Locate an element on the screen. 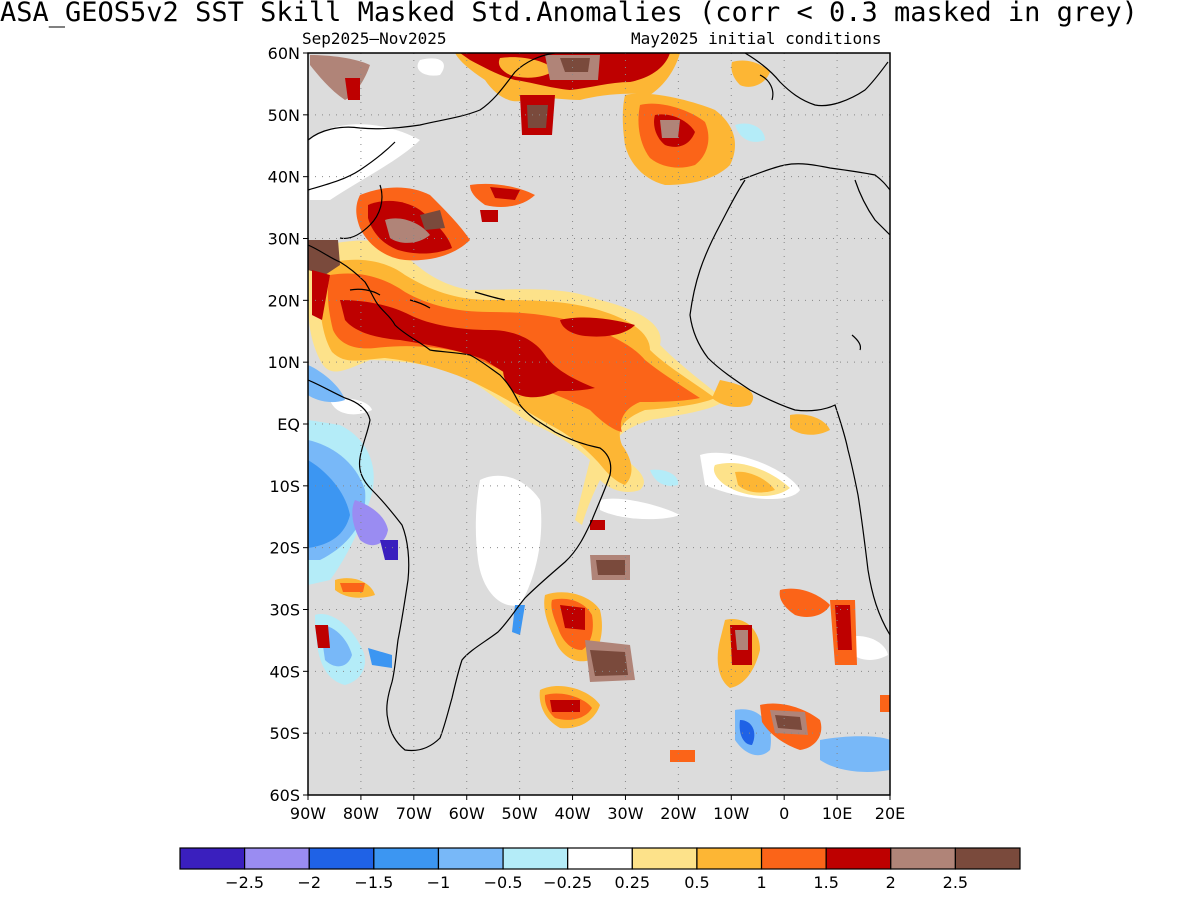 This screenshot has width=1200, height=900. longitude-tick-label: 70W is located at coordinates (414, 813).